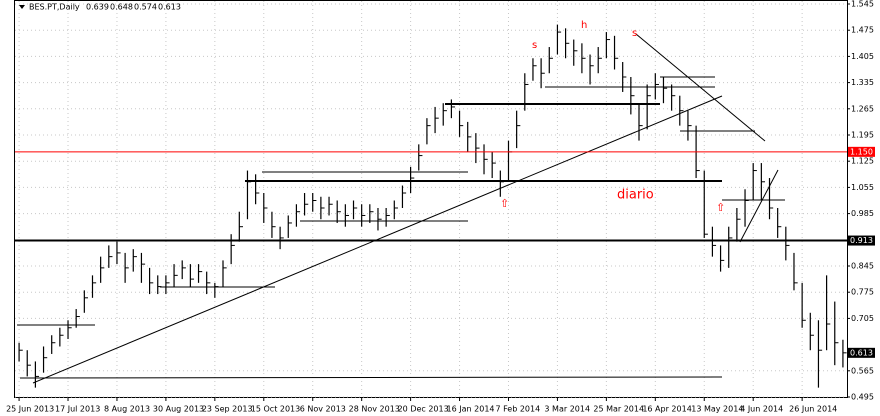 Image resolution: width=880 pixels, height=416 pixels. I want to click on y-tick-label: 0.705, so click(862, 318).